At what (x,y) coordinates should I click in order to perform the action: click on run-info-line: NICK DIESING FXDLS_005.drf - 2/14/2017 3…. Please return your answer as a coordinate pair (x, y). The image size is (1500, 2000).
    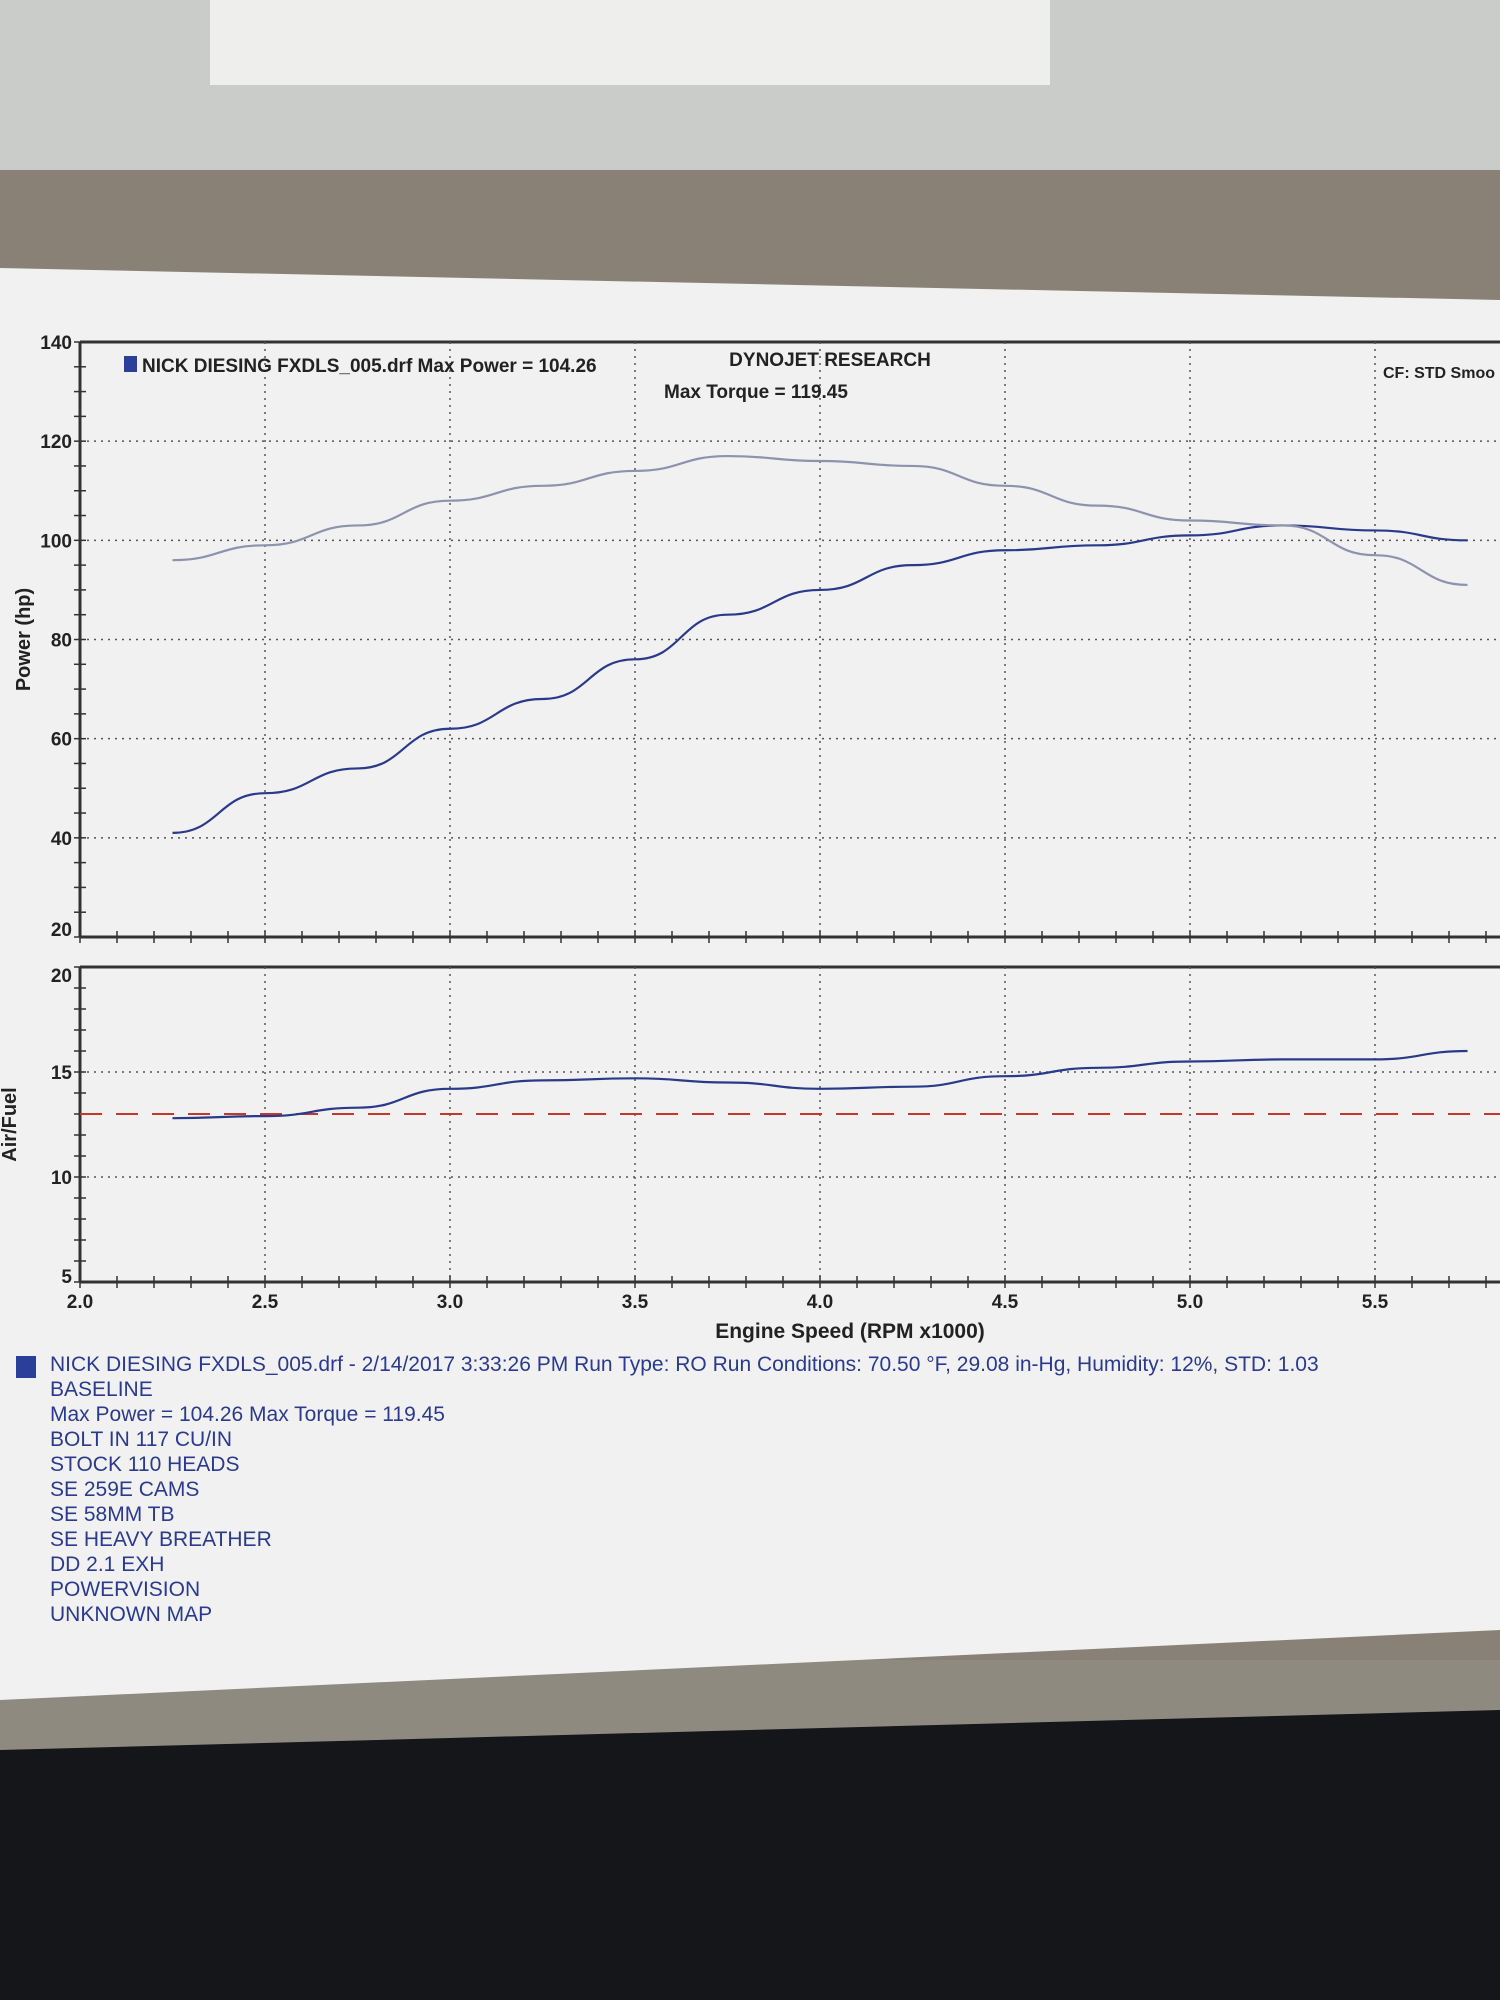
    Looking at the image, I should click on (684, 1364).